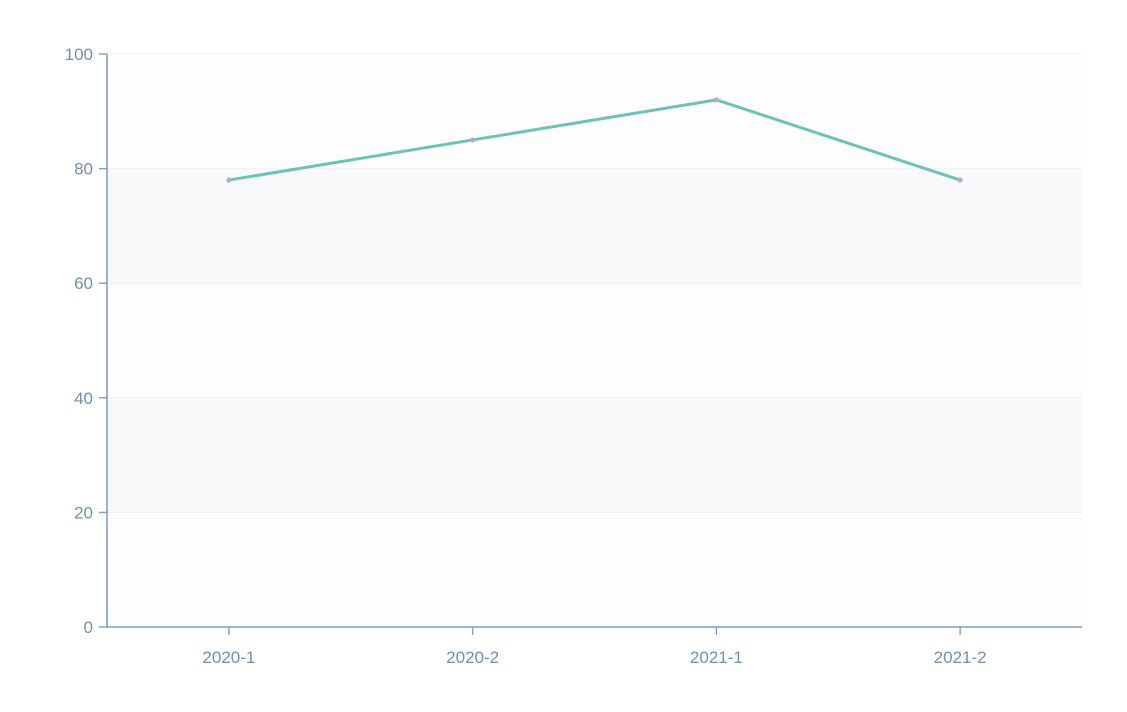  I want to click on x-tick-label: 2020-1, so click(228, 657).